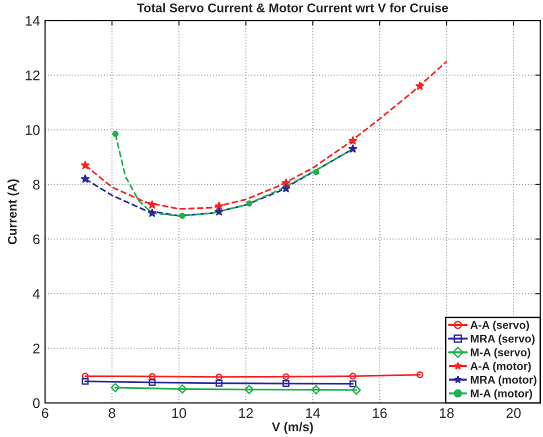 The image size is (543, 437). What do you see at coordinates (179, 413) in the screenshot?
I see `x-tick-label: 10` at bounding box center [179, 413].